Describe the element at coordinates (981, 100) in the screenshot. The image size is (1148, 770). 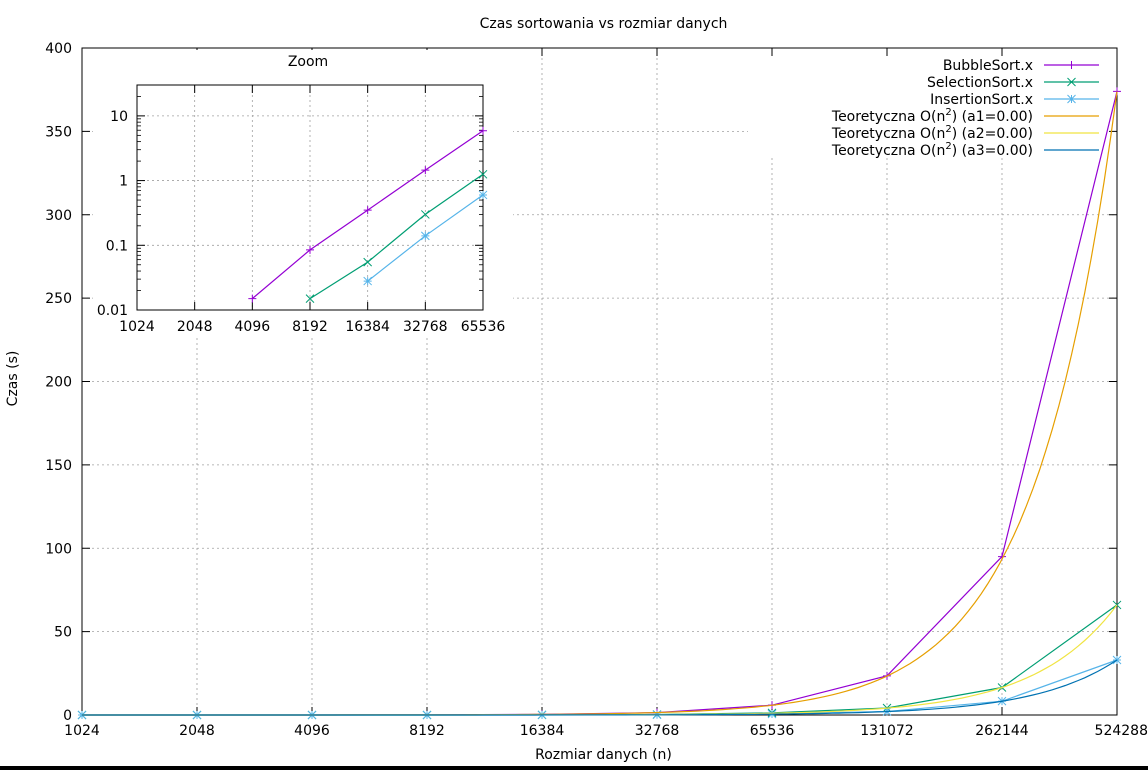
I see `legend-label-3: InsertionSort.x` at that location.